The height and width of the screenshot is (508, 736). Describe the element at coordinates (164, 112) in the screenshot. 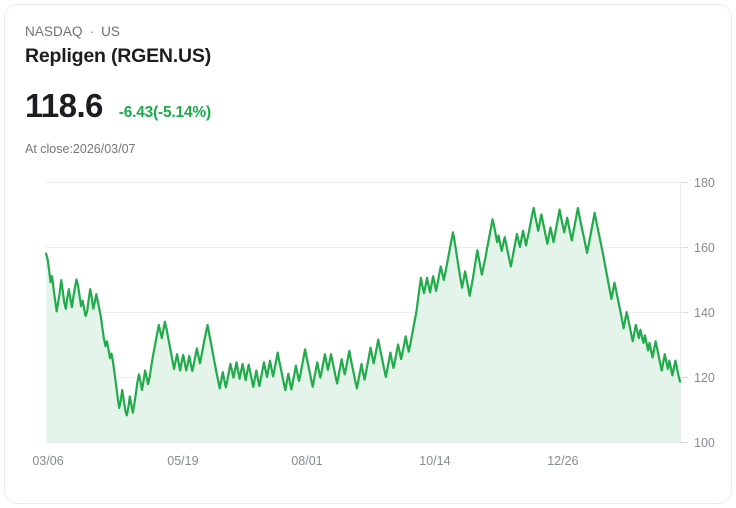

I see `price-change: -6.43(-5.14%)` at that location.